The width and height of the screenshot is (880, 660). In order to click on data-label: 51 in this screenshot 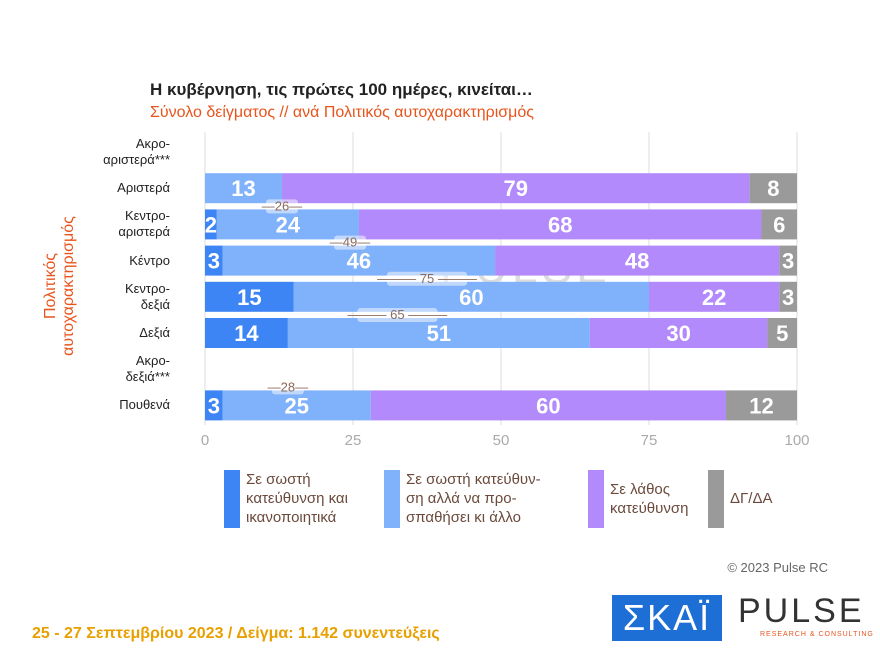, I will do `click(439, 333)`.